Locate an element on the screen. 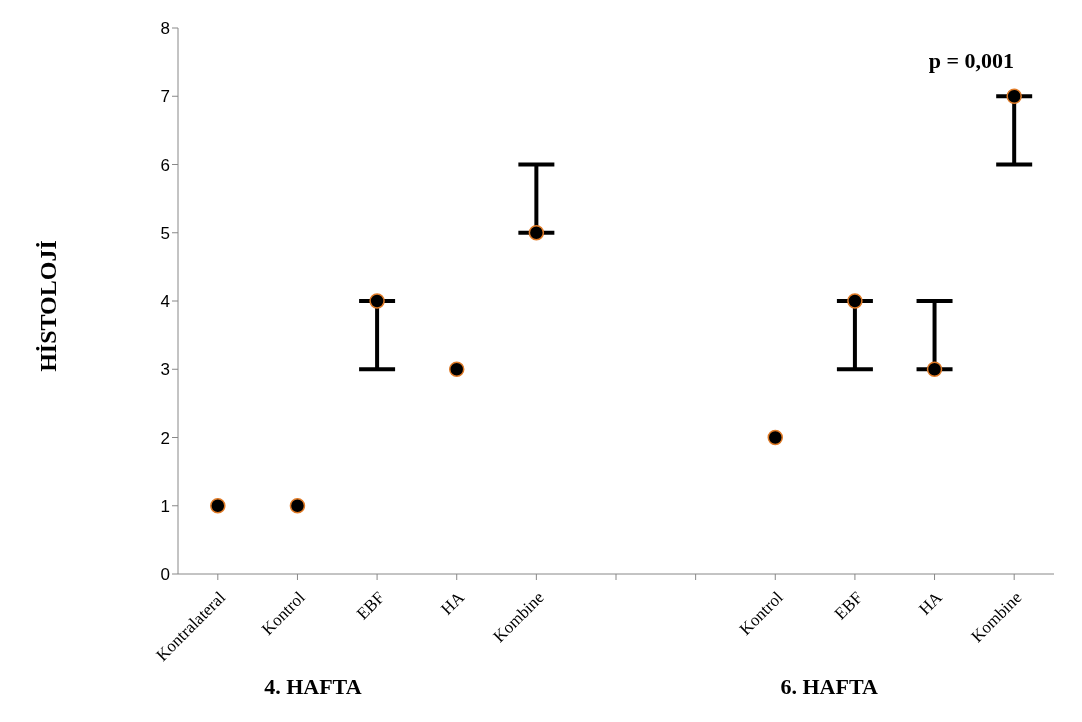 Image resolution: width=1082 pixels, height=722 pixels. annotation: p = 0,001 is located at coordinates (971, 61).